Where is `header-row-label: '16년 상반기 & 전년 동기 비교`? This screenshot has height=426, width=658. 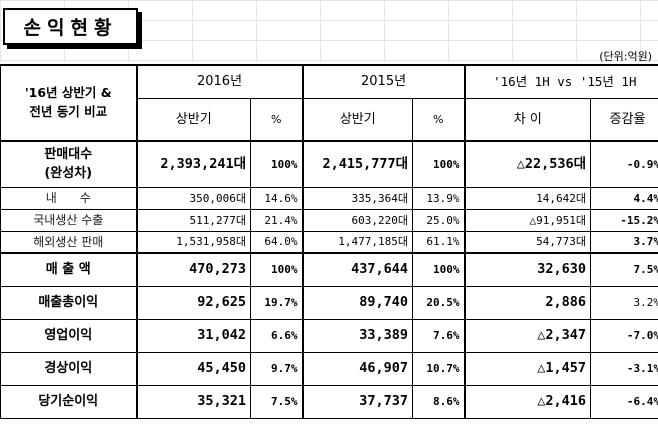
header-row-label: '16년 상반기 & 전년 동기 비교 is located at coordinates (69, 103).